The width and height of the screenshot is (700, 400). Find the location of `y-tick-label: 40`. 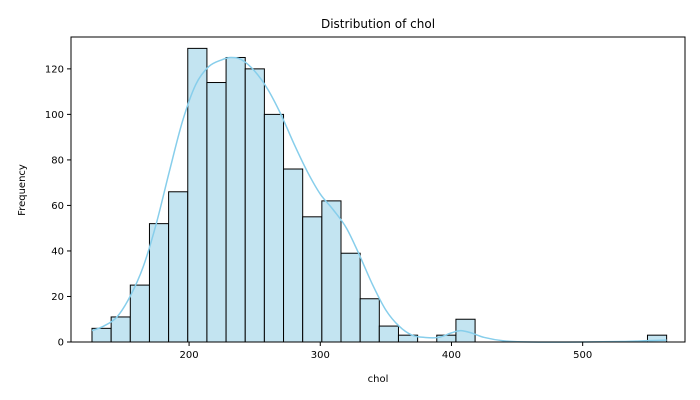

y-tick-label: 40 is located at coordinates (57, 251).